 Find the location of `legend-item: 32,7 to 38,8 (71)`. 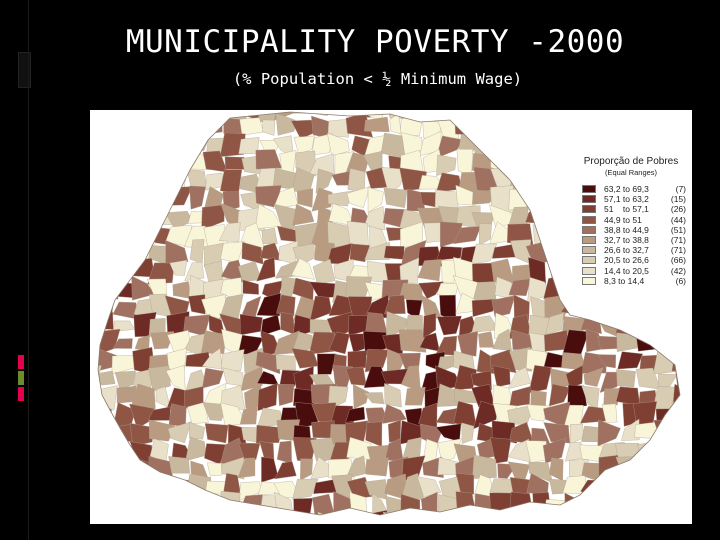

legend-item: 32,7 to 38,8 (71) is located at coordinates (631, 240).